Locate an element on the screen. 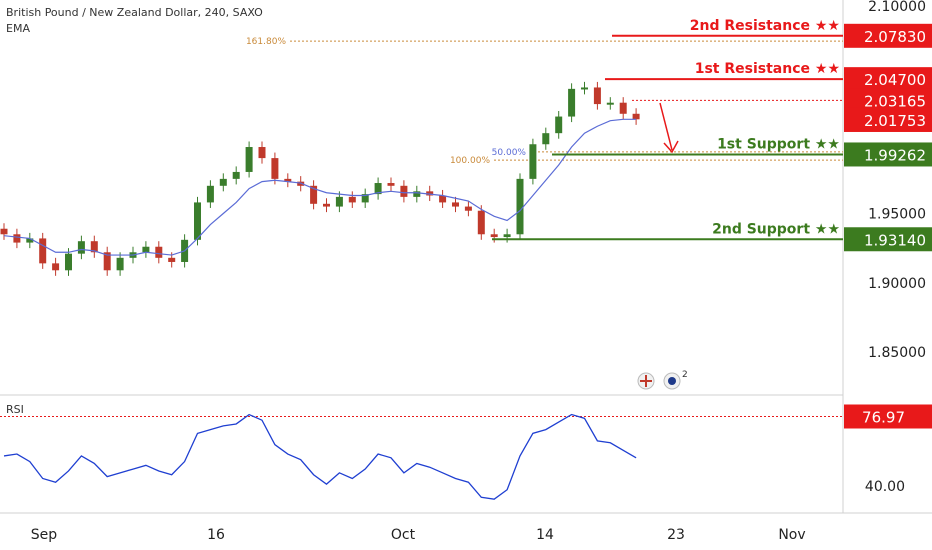  price-badge-value: 2.01753 is located at coordinates (895, 121).